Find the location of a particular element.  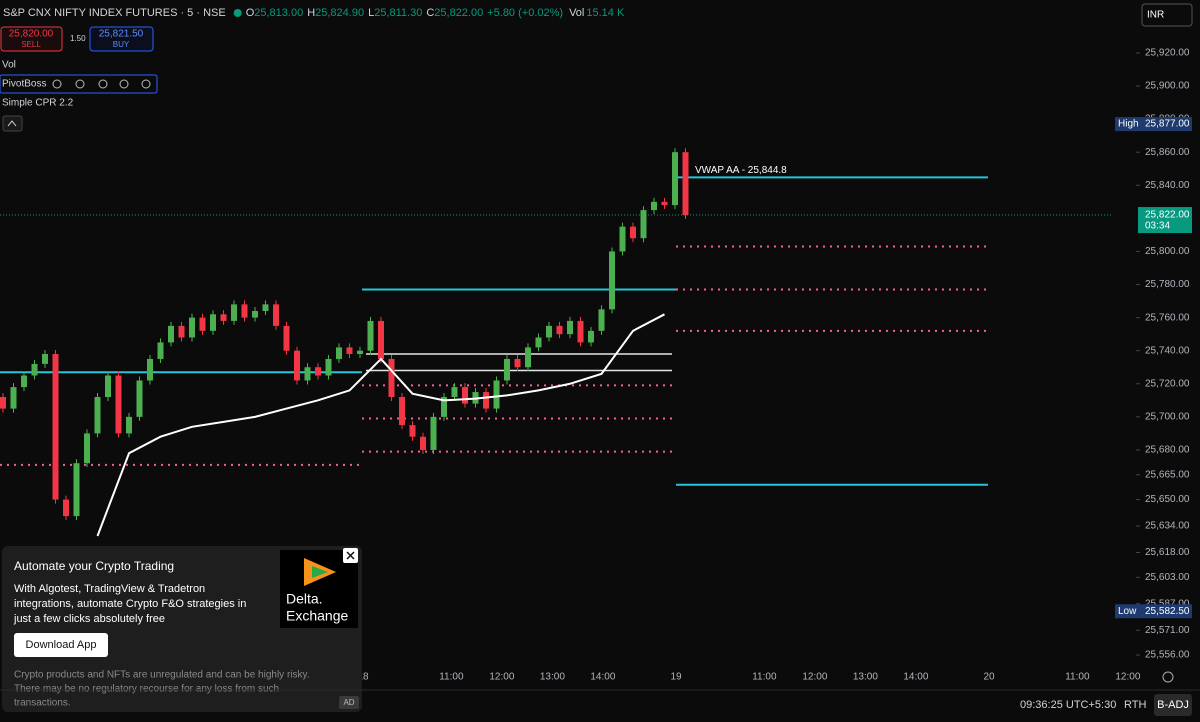

download-button is located at coordinates (61, 645).